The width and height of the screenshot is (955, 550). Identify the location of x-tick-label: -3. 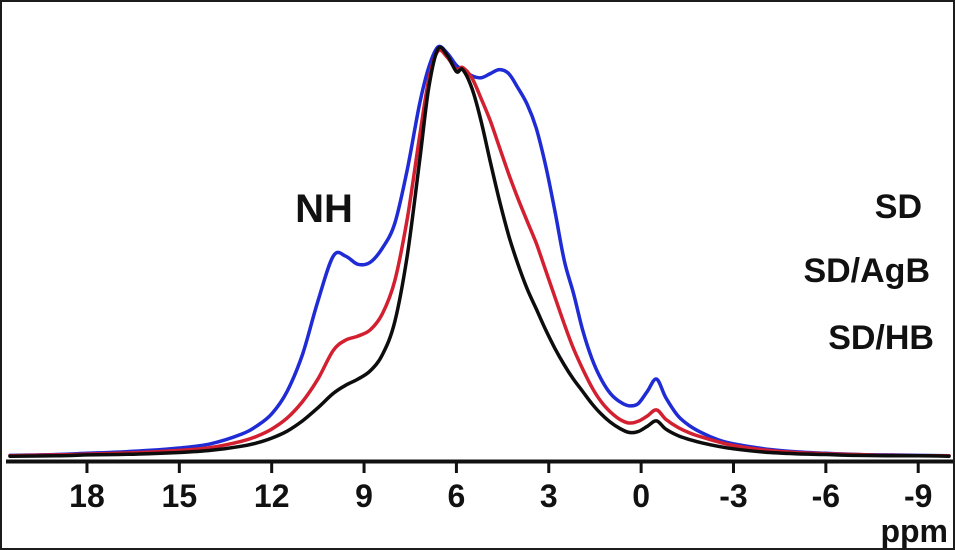
(733, 496).